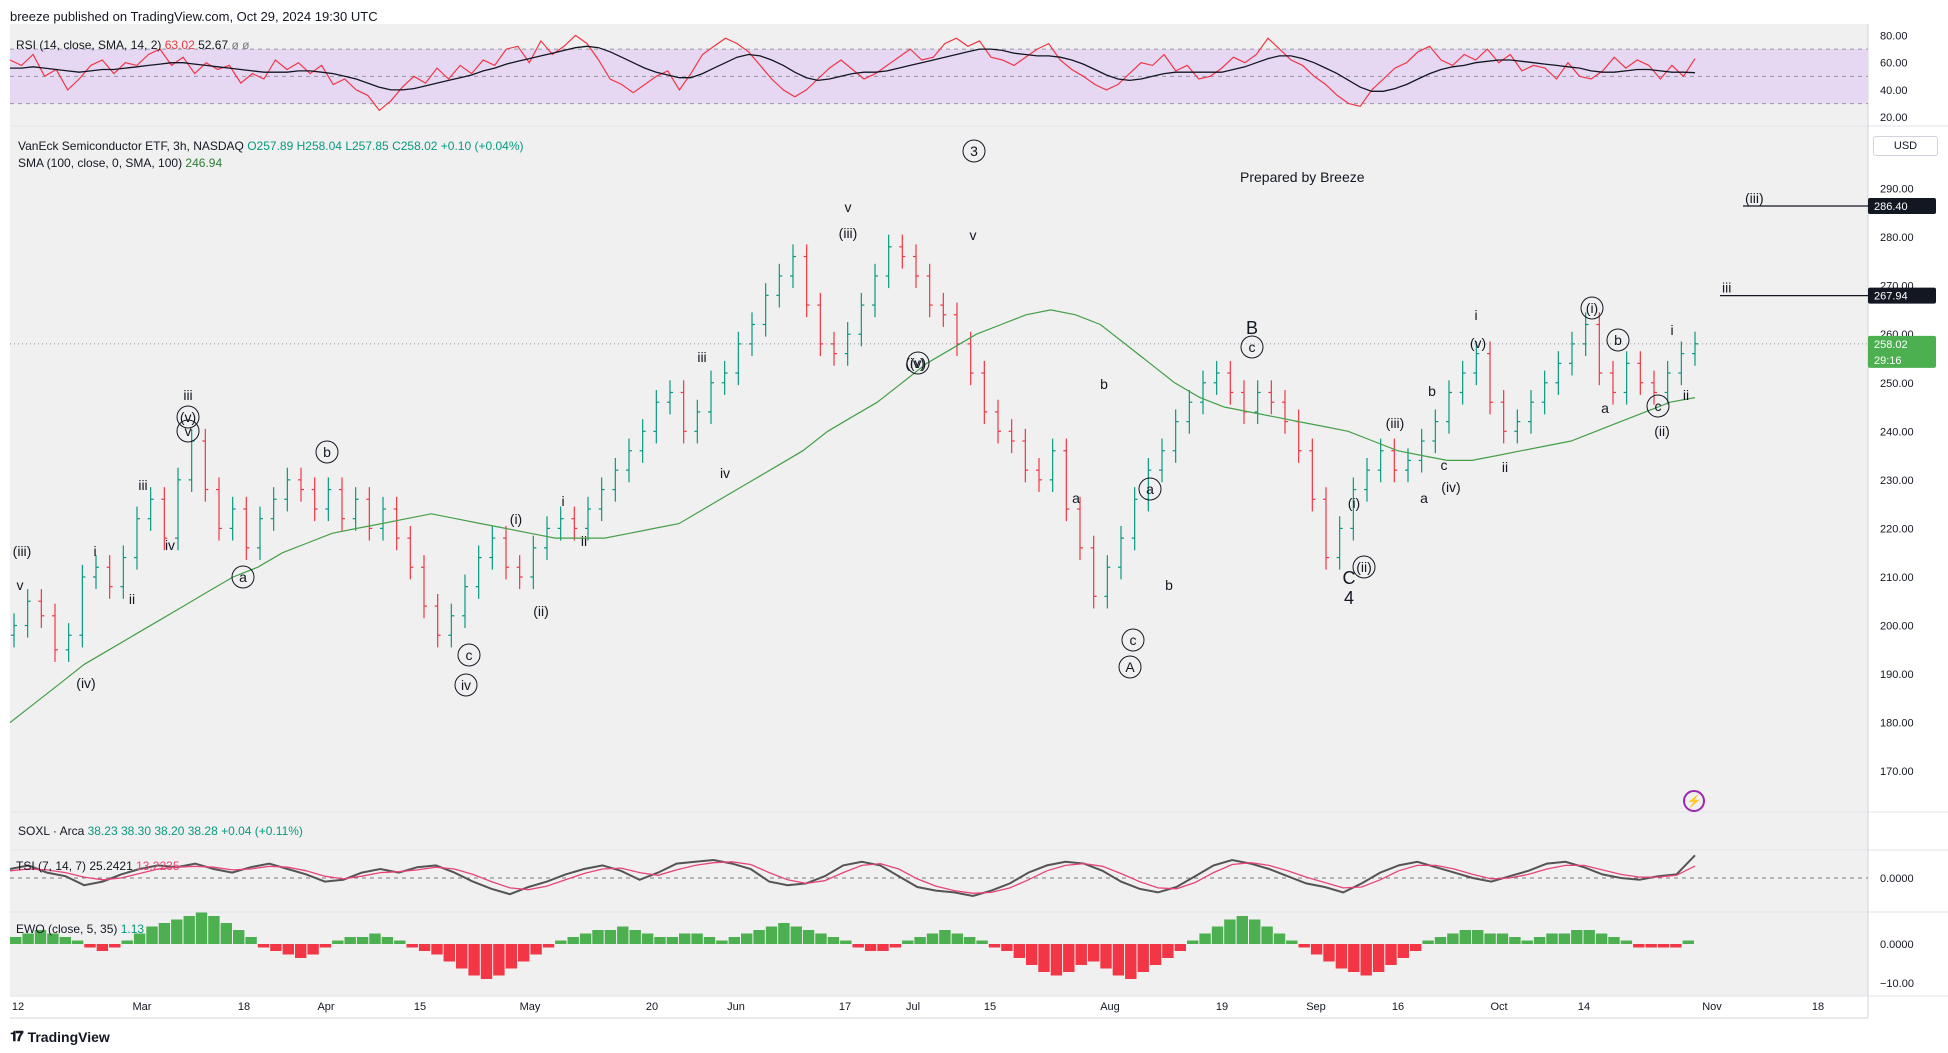 The image size is (1948, 1053). Describe the element at coordinates (1694, 801) in the screenshot. I see `lightning-icon: ⚡` at that location.